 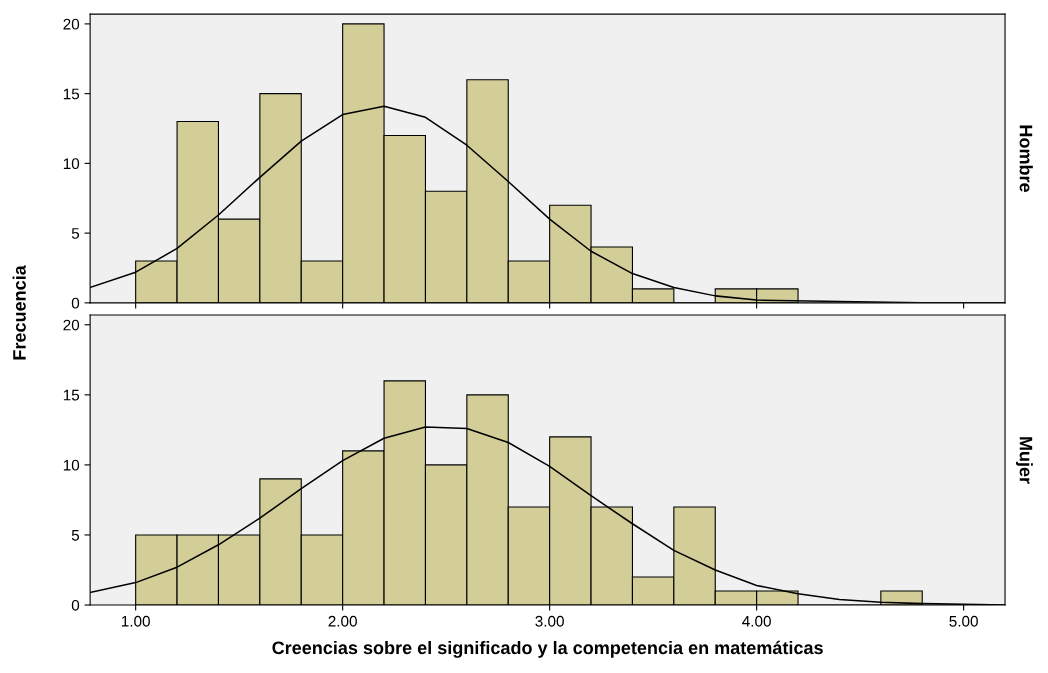 What do you see at coordinates (756, 621) in the screenshot?
I see `x-tick-label: 4.00` at bounding box center [756, 621].